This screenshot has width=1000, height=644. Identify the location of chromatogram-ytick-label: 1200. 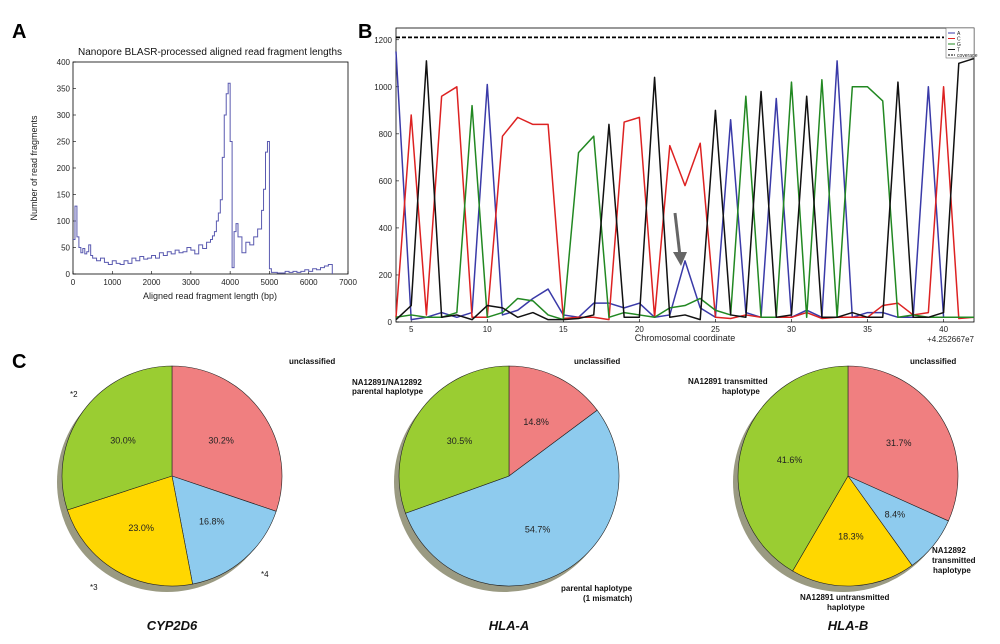
(383, 40).